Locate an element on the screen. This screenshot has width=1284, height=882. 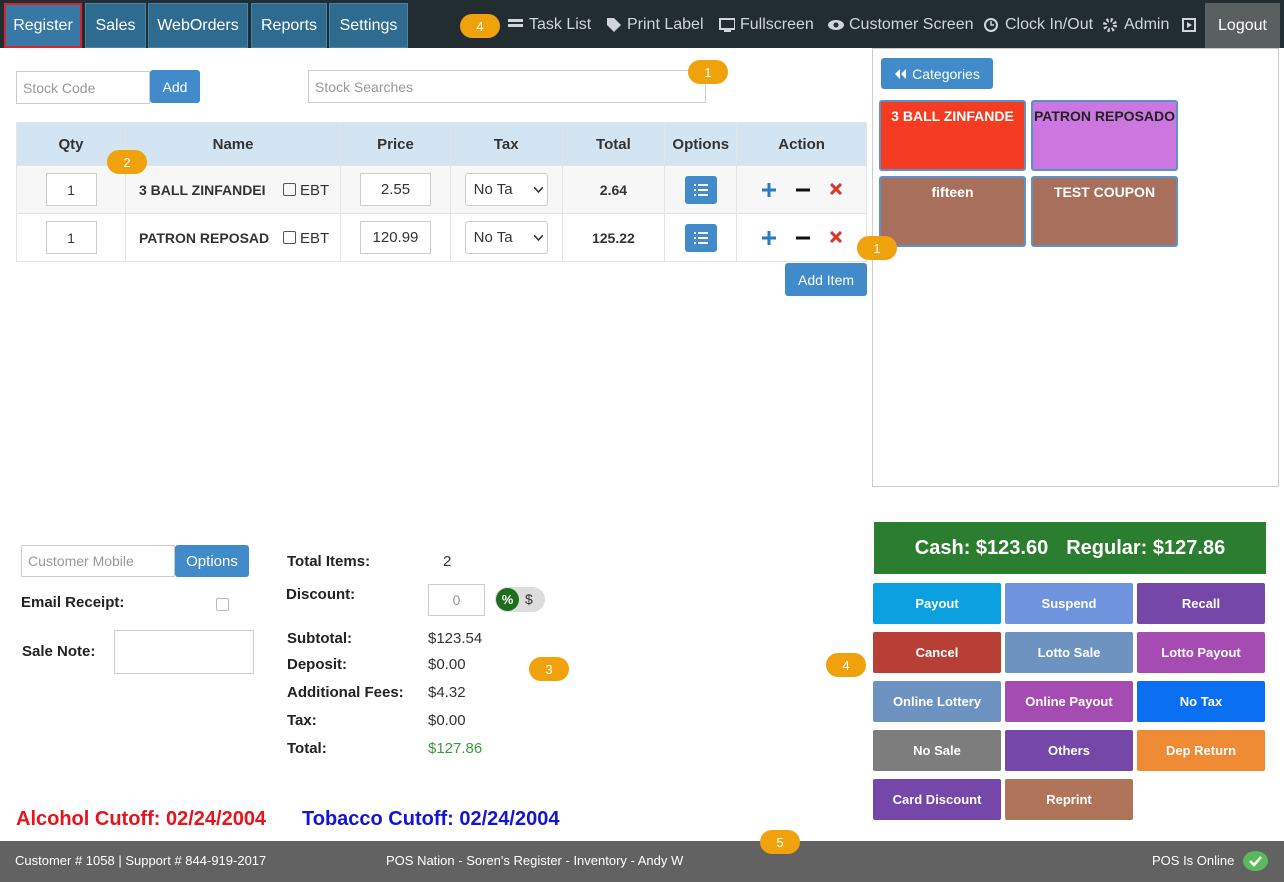
nav-tab: Settings is located at coordinates (368, 25).